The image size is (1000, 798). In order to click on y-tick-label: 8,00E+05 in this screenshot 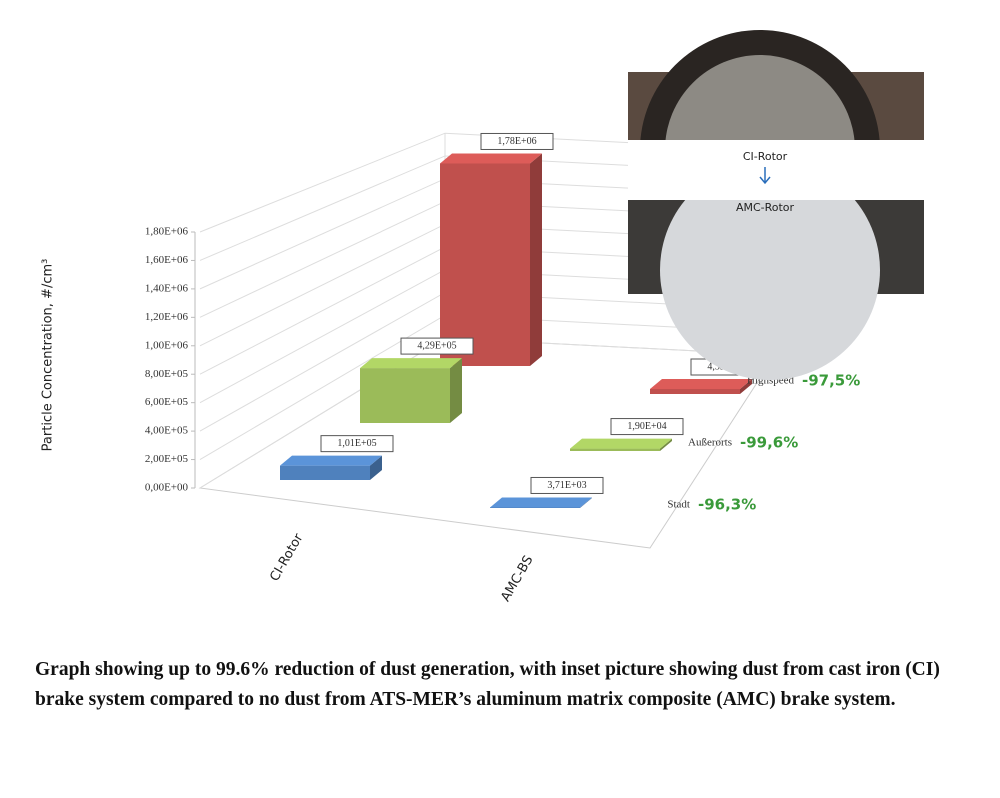, I will do `click(167, 374)`.